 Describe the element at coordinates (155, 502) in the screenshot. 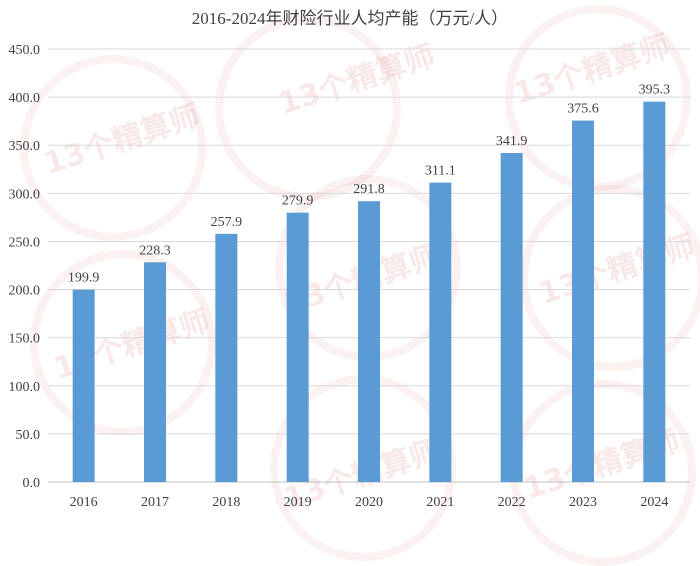

I see `x-tick-label: 2017` at that location.